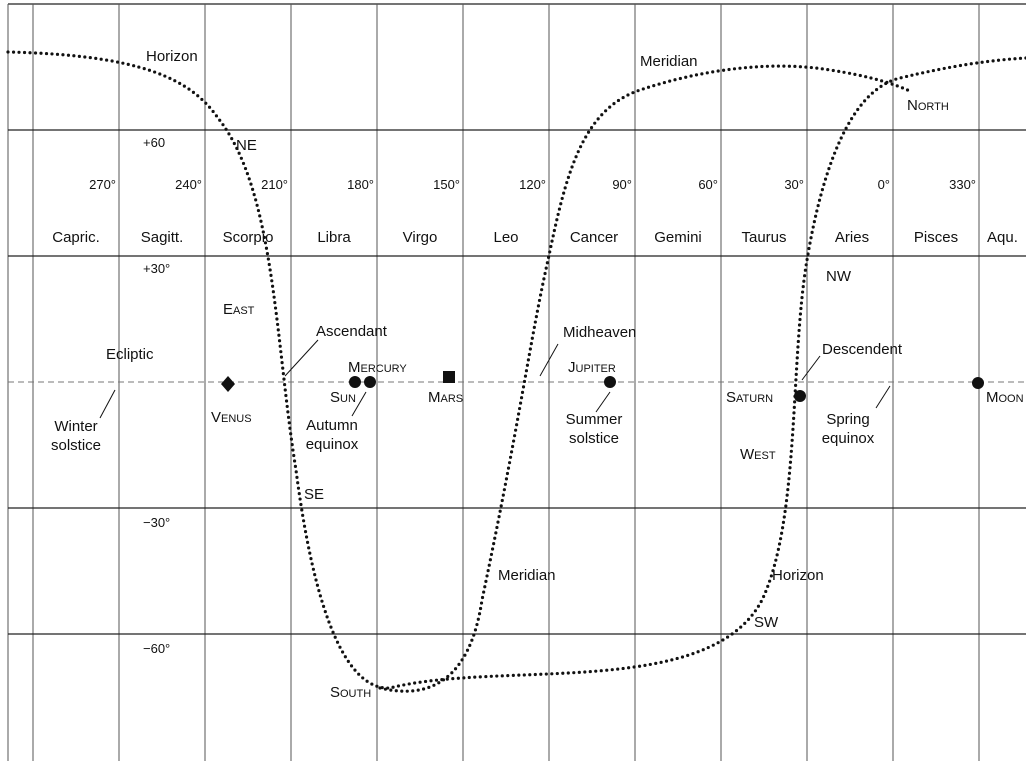  I want to click on longitude-label: 330°, so click(962, 184).